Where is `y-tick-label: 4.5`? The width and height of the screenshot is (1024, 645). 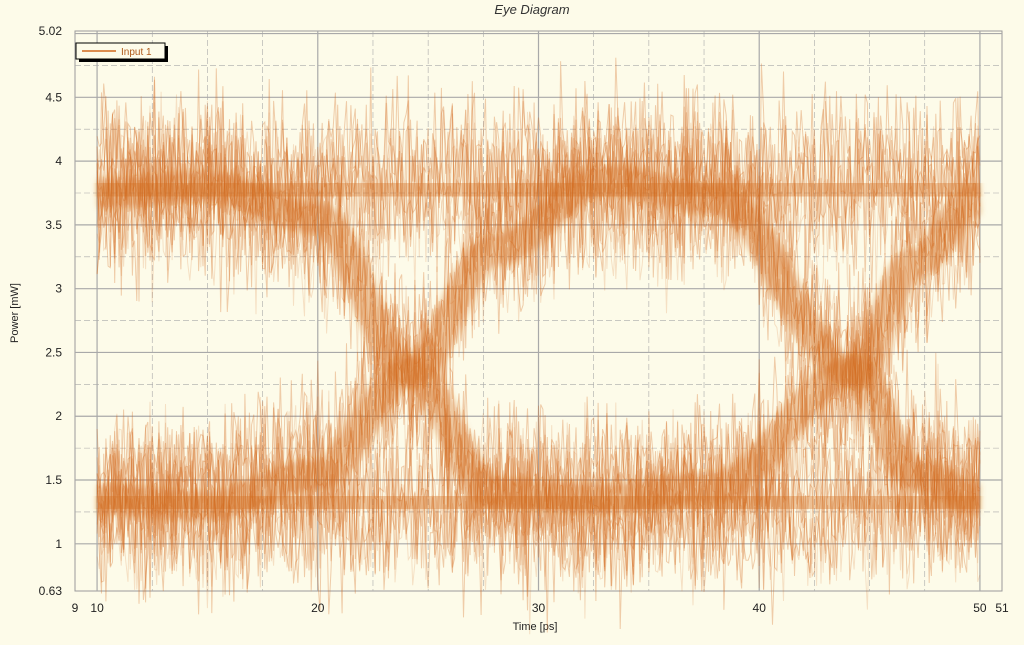
y-tick-label: 4.5 is located at coordinates (53, 97).